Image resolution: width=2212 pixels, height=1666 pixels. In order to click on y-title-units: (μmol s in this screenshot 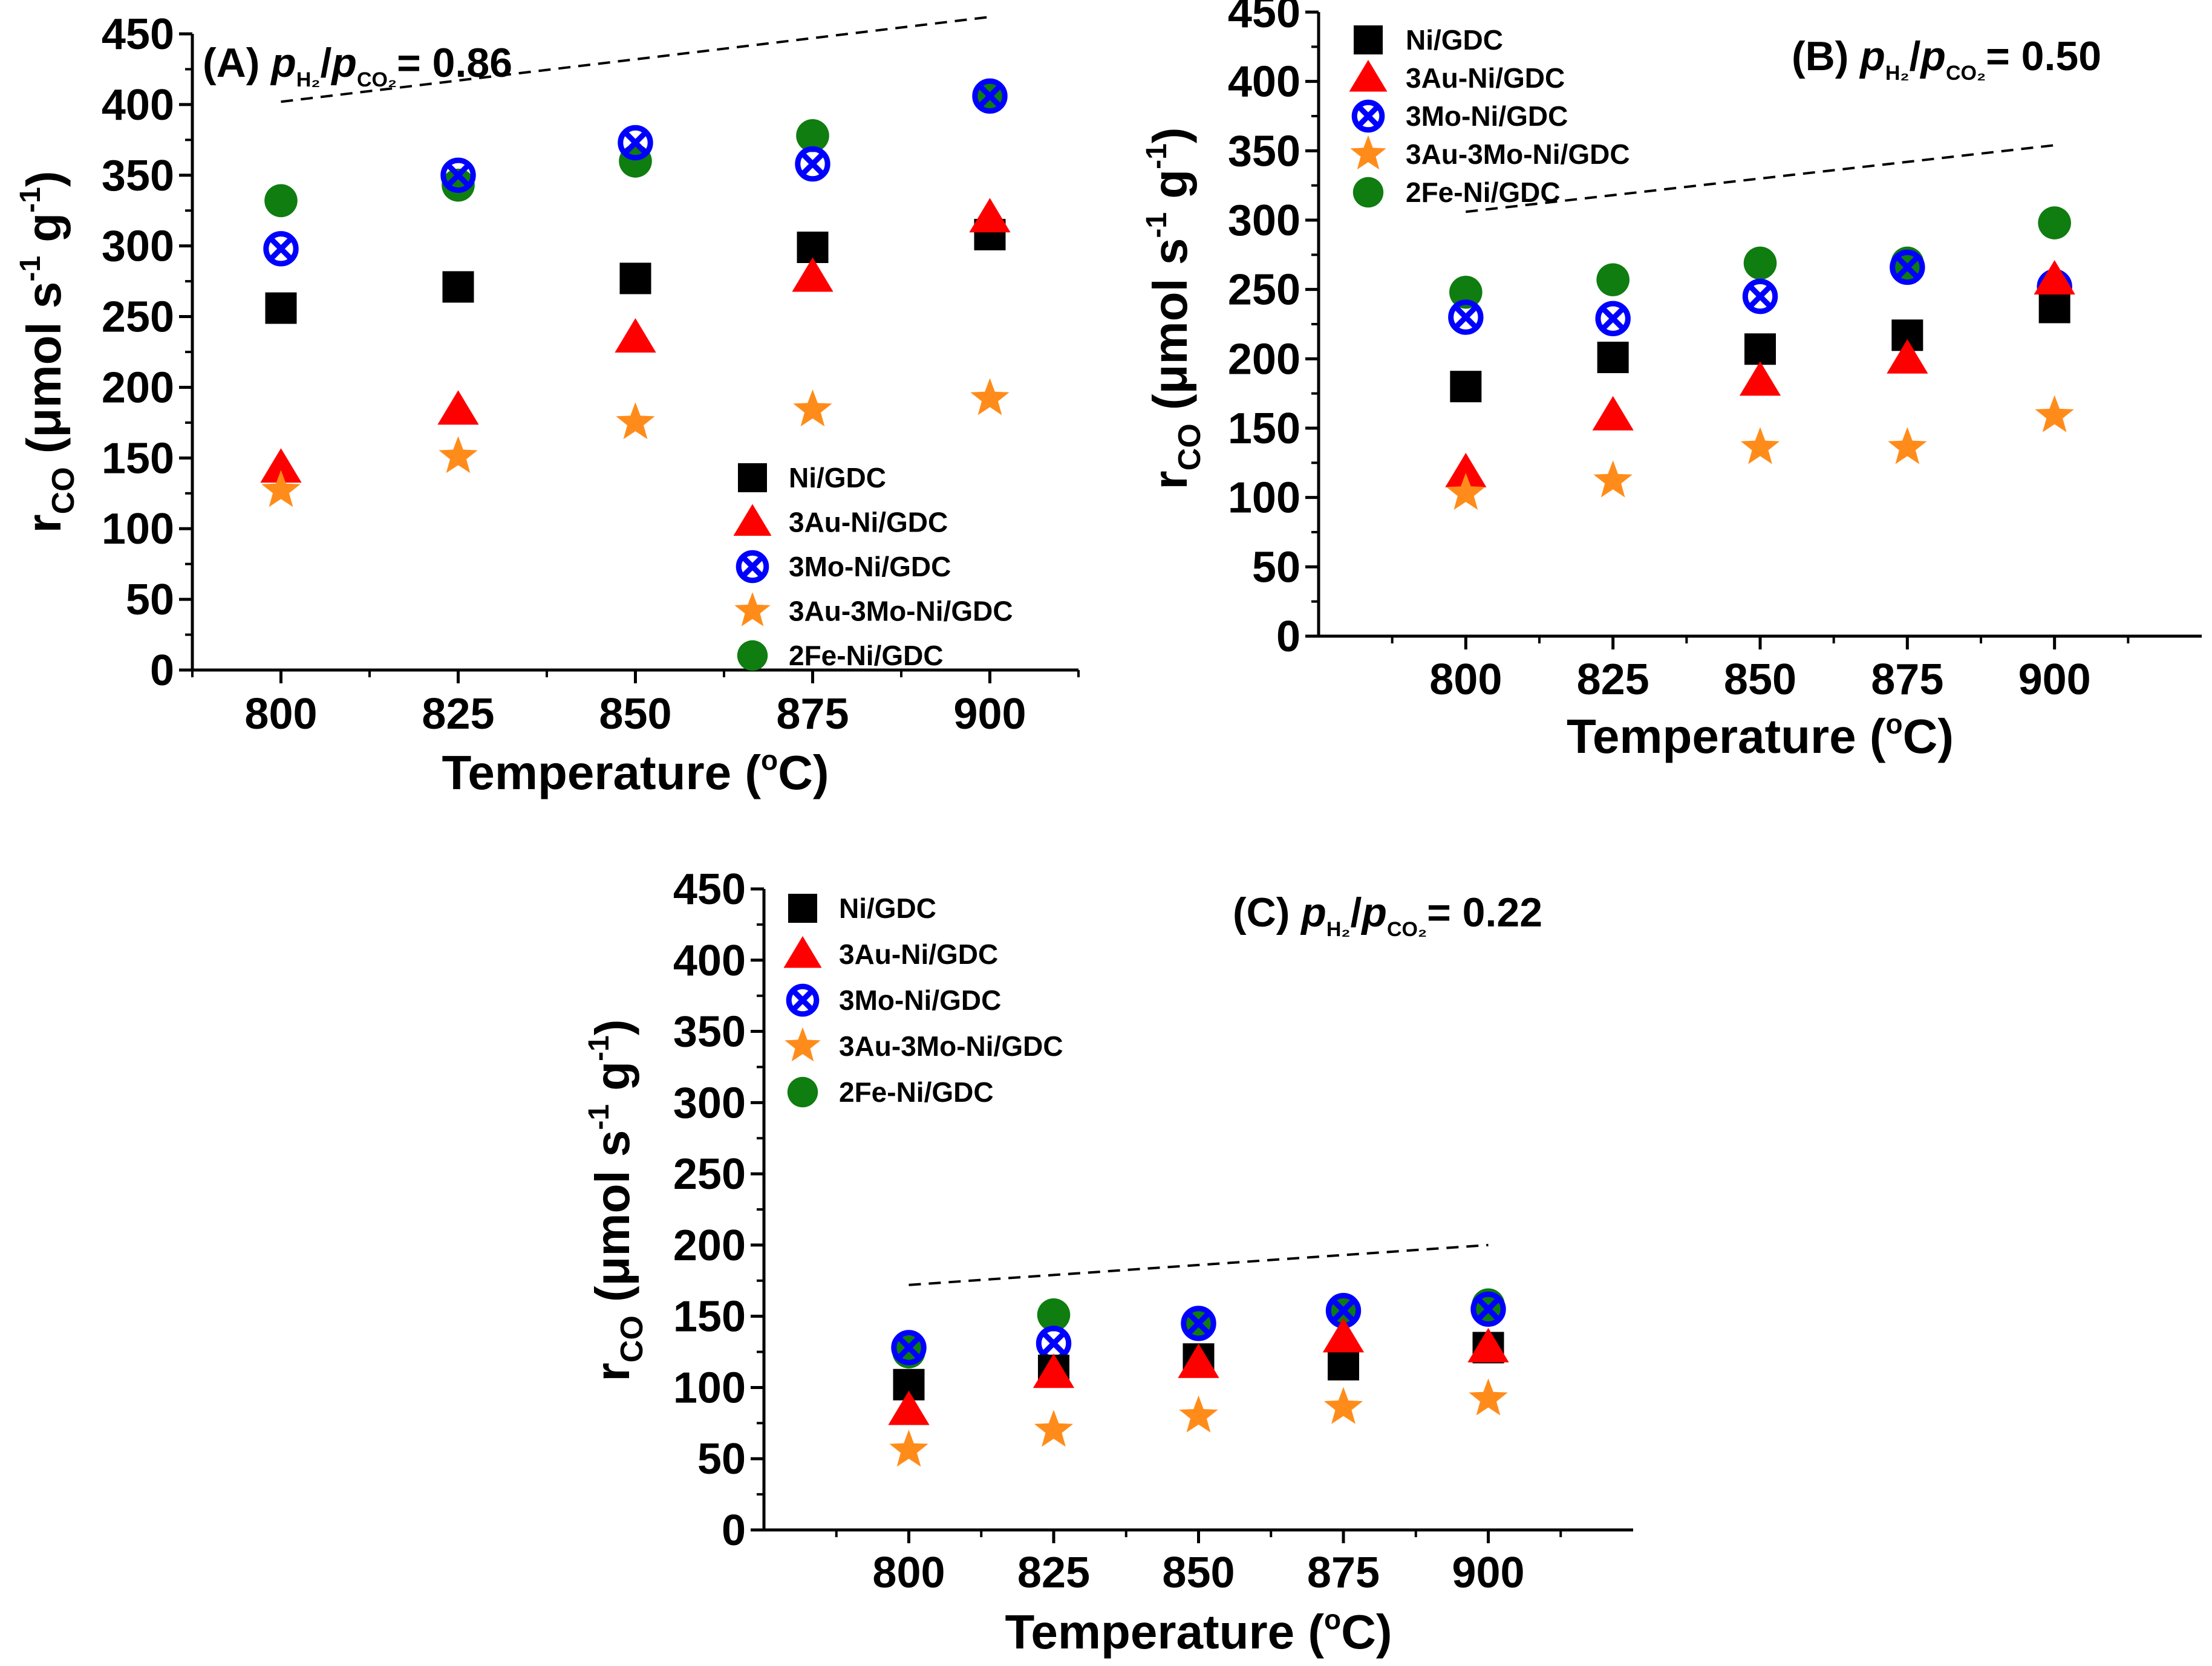, I will do `click(44, 374)`.